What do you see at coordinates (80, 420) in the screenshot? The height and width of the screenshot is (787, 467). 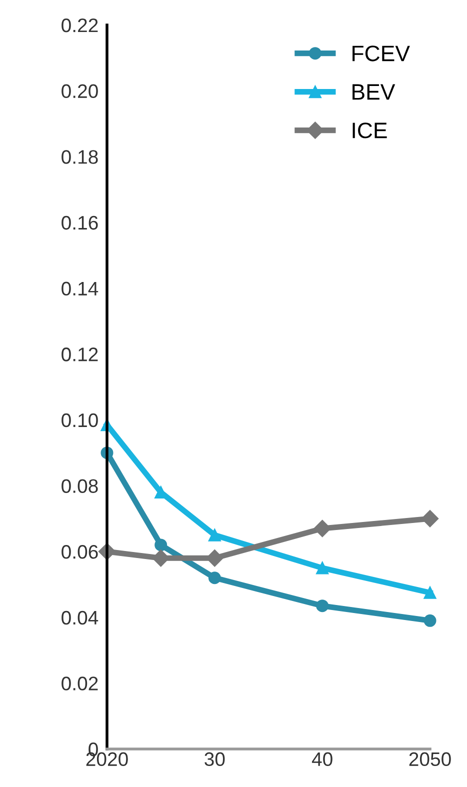 I see `y-tick-label: 0.10` at bounding box center [80, 420].